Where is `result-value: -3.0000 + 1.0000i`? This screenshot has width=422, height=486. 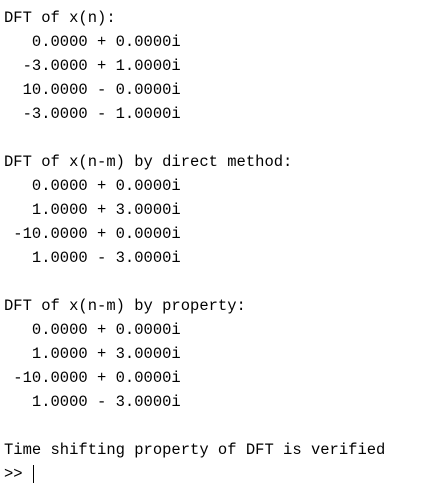 result-value: -3.0000 + 1.0000i is located at coordinates (92, 66).